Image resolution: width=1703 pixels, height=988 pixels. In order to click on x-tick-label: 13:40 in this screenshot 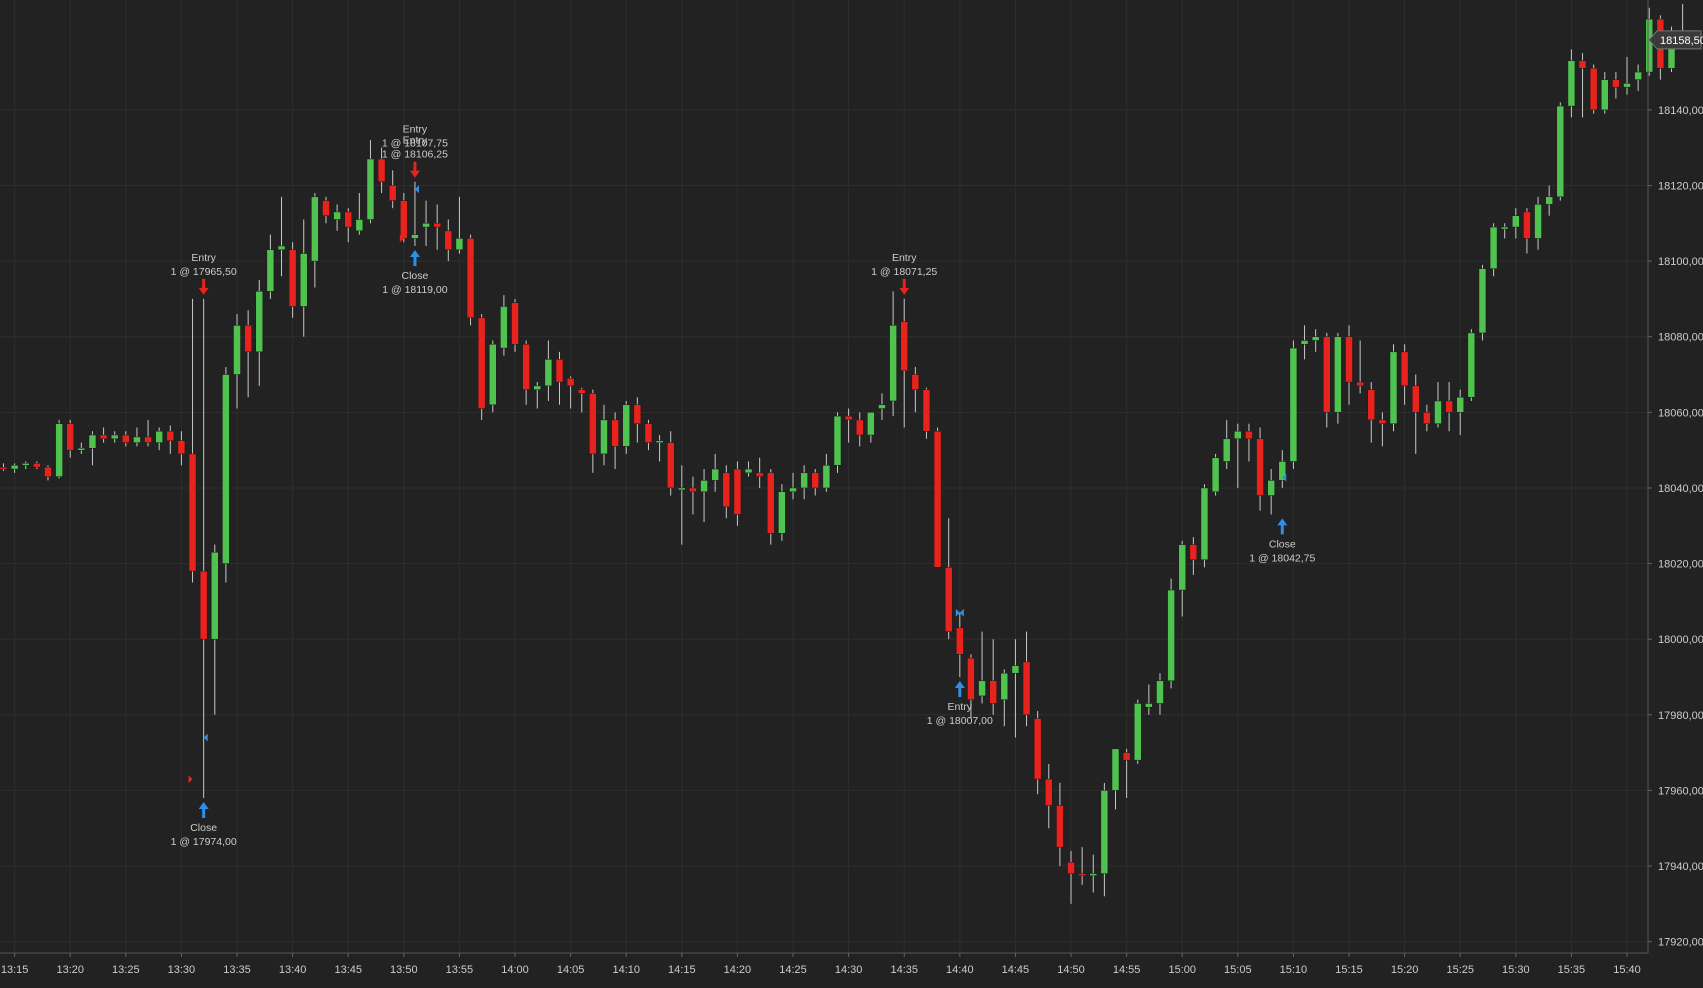, I will do `click(293, 970)`.